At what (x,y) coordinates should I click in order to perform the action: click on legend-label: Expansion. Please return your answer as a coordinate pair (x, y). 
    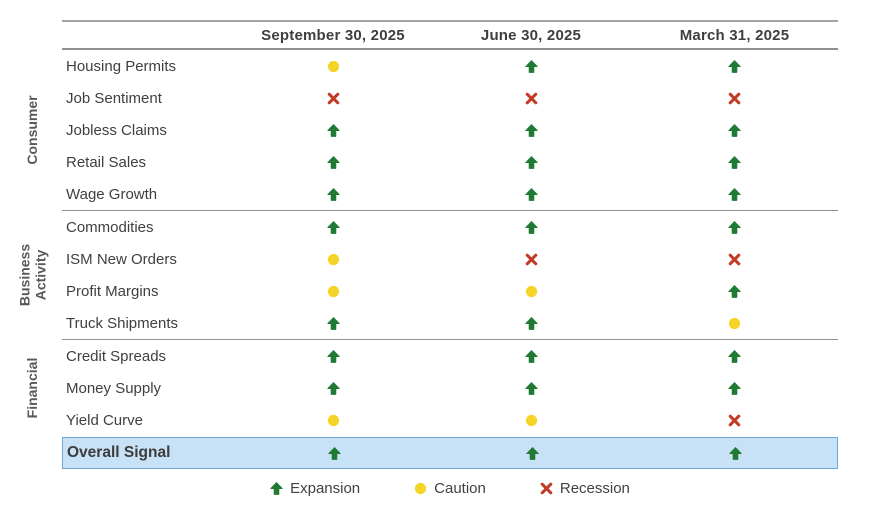
    Looking at the image, I should click on (325, 488).